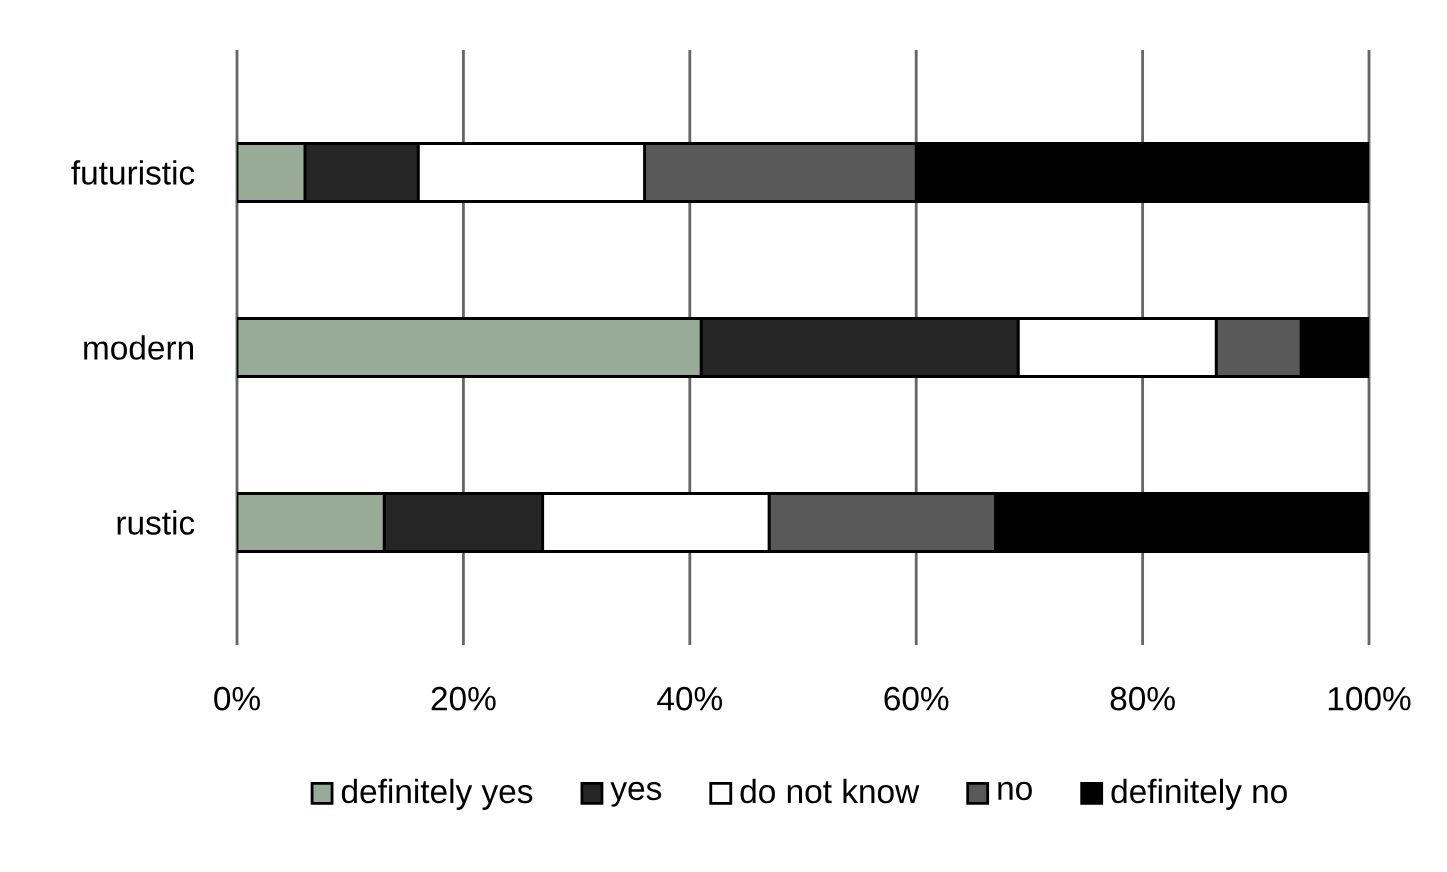 This screenshot has height=872, width=1447. What do you see at coordinates (237, 698) in the screenshot?
I see `x-tick-label: 0%` at bounding box center [237, 698].